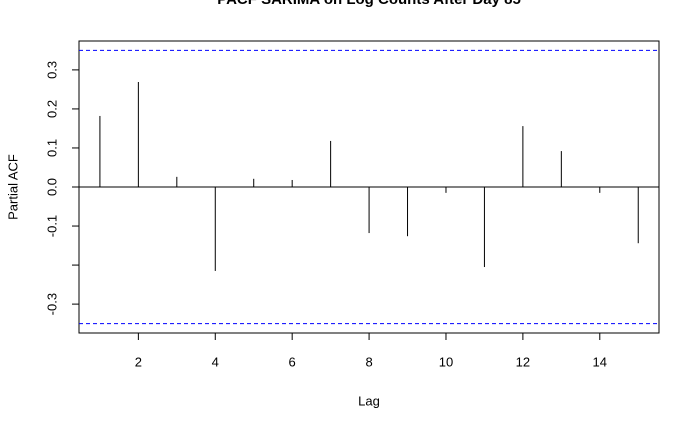 This screenshot has height=432, width=700. I want to click on y-tick-label: -0.1, so click(51, 226).